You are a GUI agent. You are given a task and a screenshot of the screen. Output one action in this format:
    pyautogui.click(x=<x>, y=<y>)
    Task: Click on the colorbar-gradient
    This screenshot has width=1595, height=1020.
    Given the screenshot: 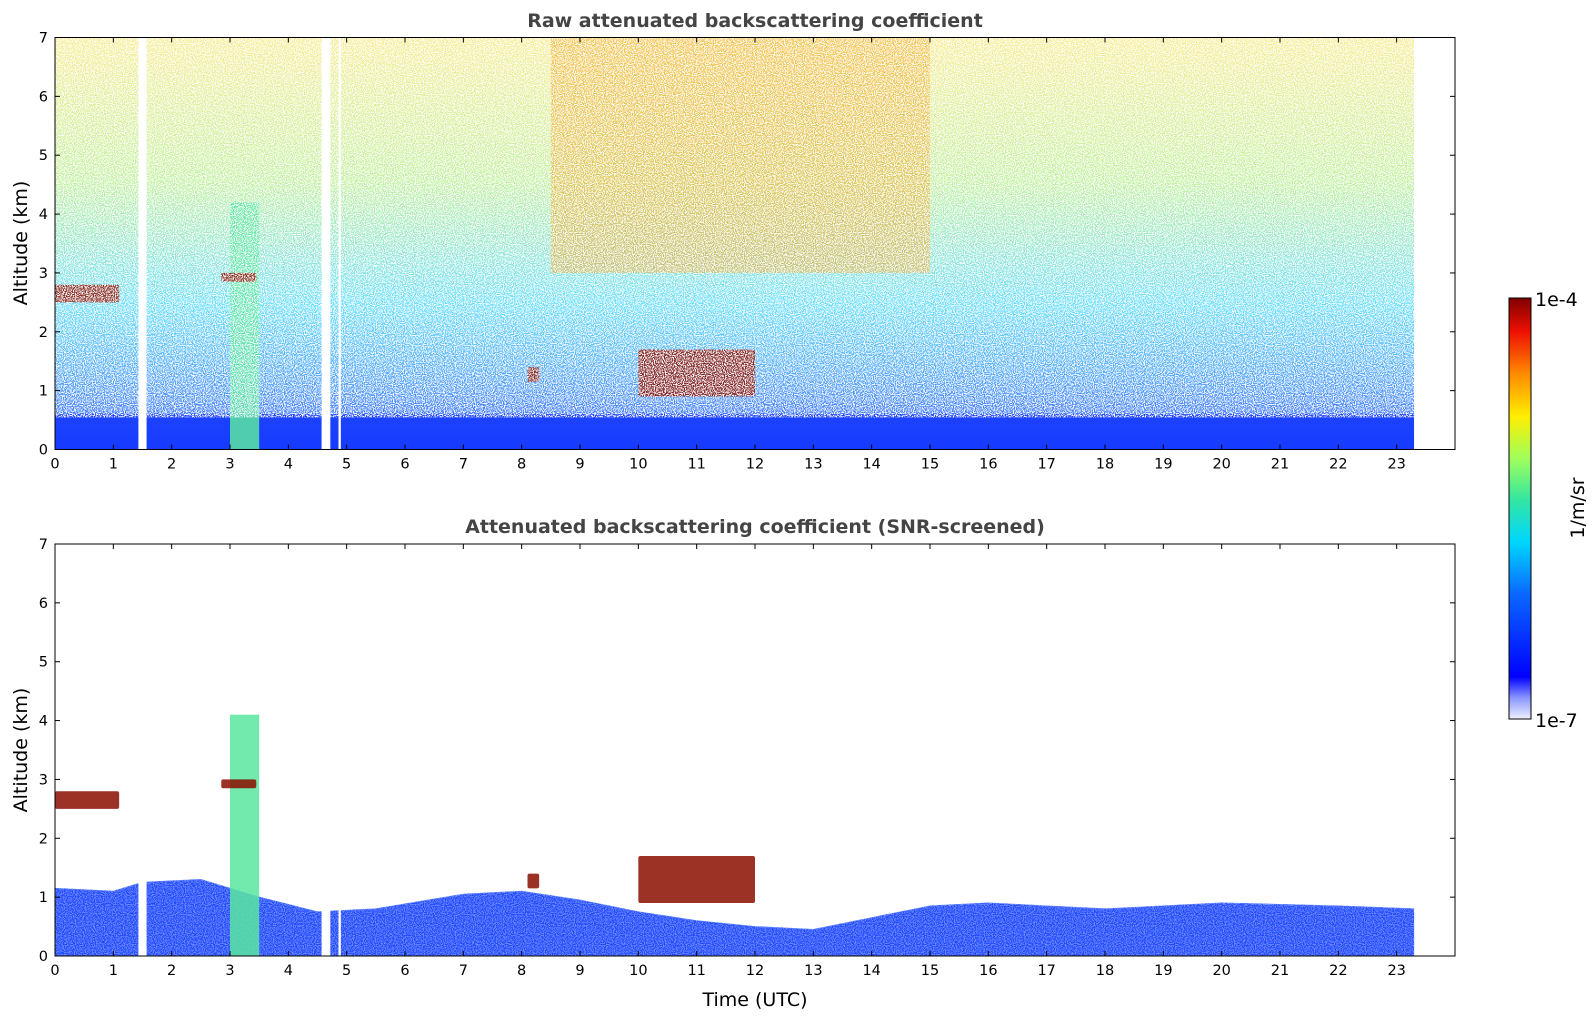 What is the action you would take?
    pyautogui.click(x=1520, y=508)
    